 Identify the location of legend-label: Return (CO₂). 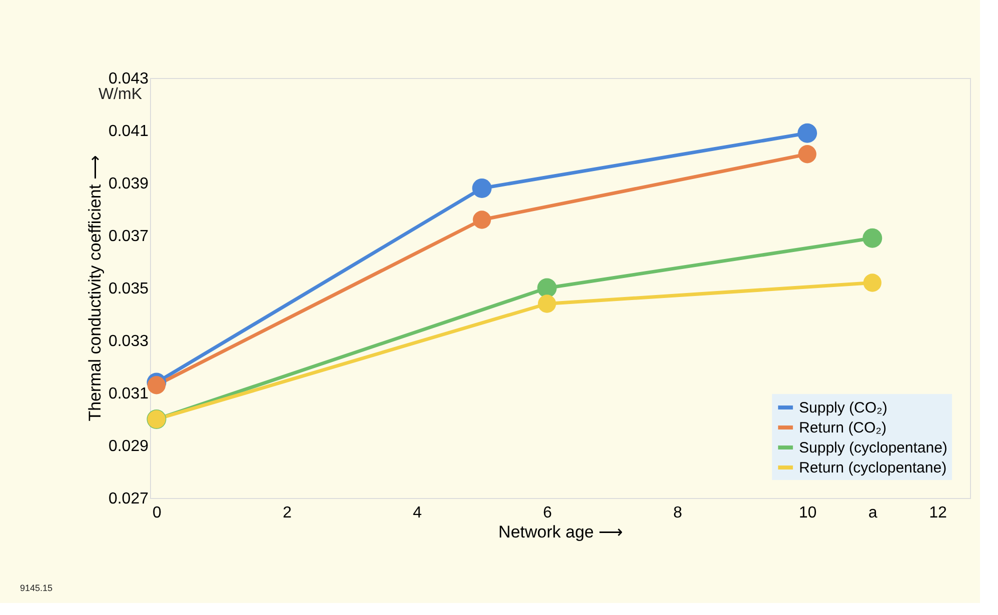
(843, 428).